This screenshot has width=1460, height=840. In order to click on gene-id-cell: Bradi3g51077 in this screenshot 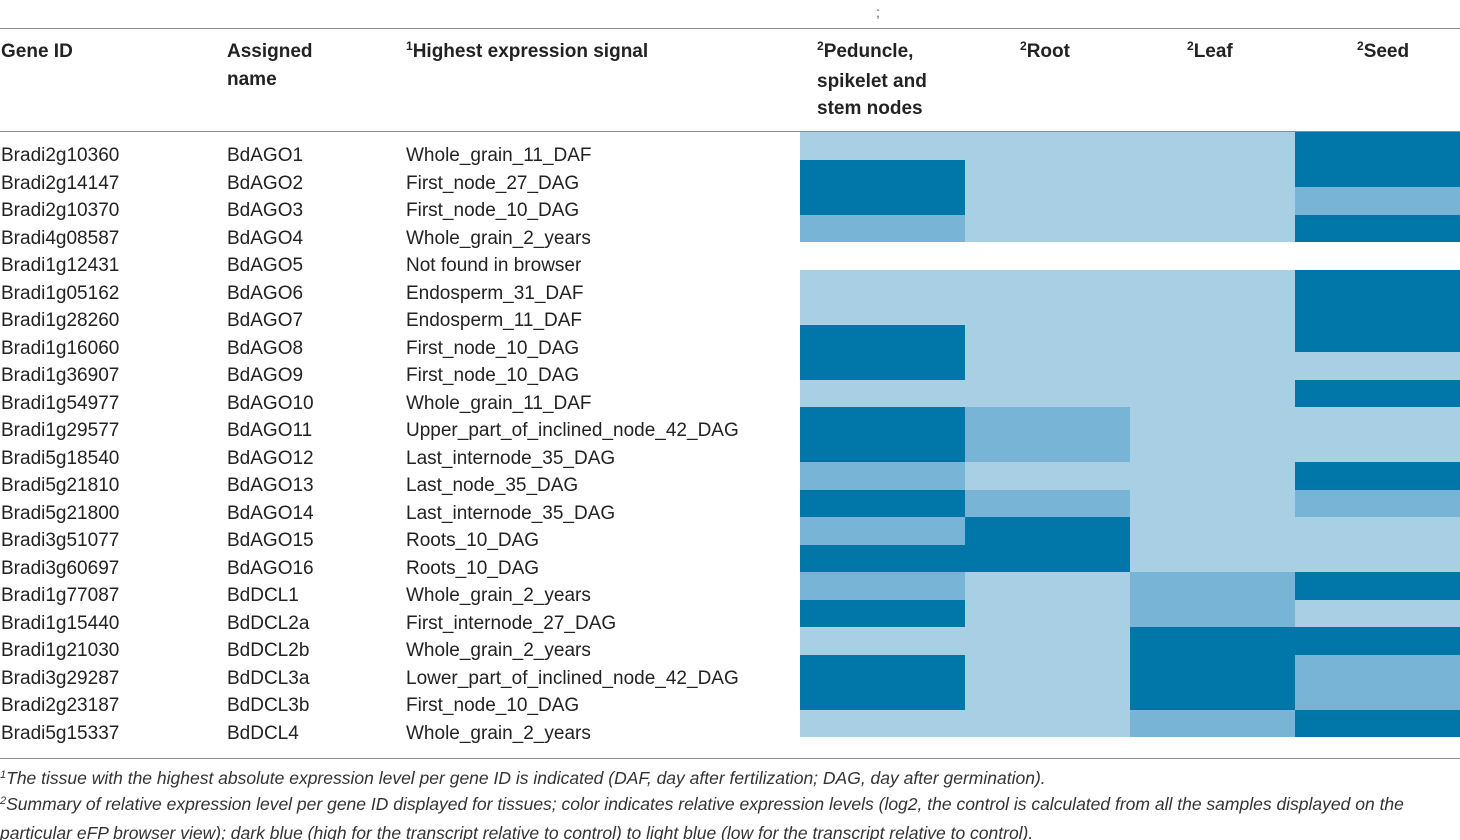, I will do `click(60, 540)`.